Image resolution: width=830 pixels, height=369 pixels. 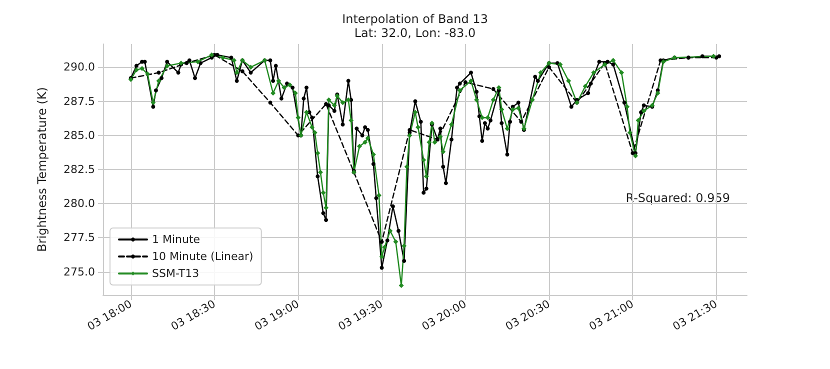 What do you see at coordinates (42, 169) in the screenshot?
I see `y-axis-title: Brightness Temperature (K)` at bounding box center [42, 169].